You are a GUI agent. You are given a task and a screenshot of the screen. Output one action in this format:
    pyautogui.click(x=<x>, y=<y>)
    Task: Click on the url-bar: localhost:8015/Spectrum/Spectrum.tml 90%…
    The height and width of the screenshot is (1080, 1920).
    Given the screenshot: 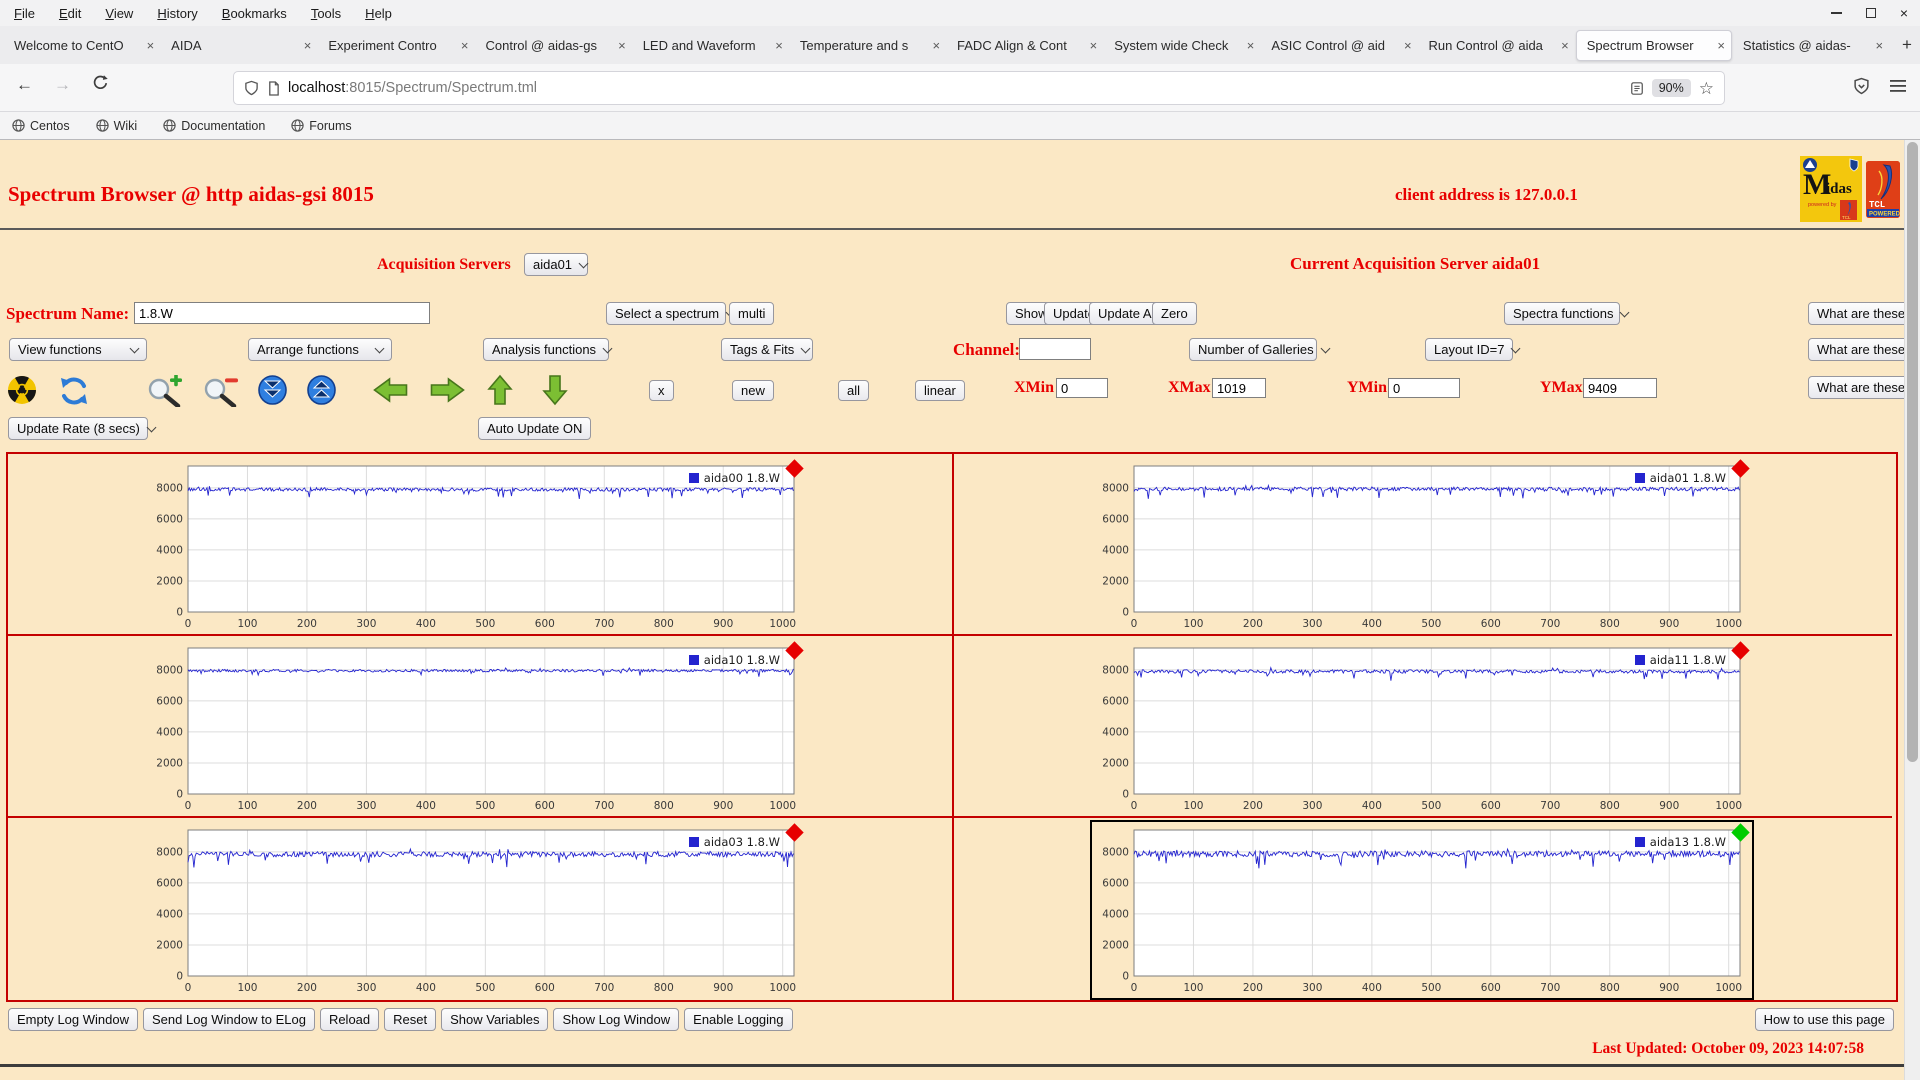 What is the action you would take?
    pyautogui.click(x=979, y=88)
    